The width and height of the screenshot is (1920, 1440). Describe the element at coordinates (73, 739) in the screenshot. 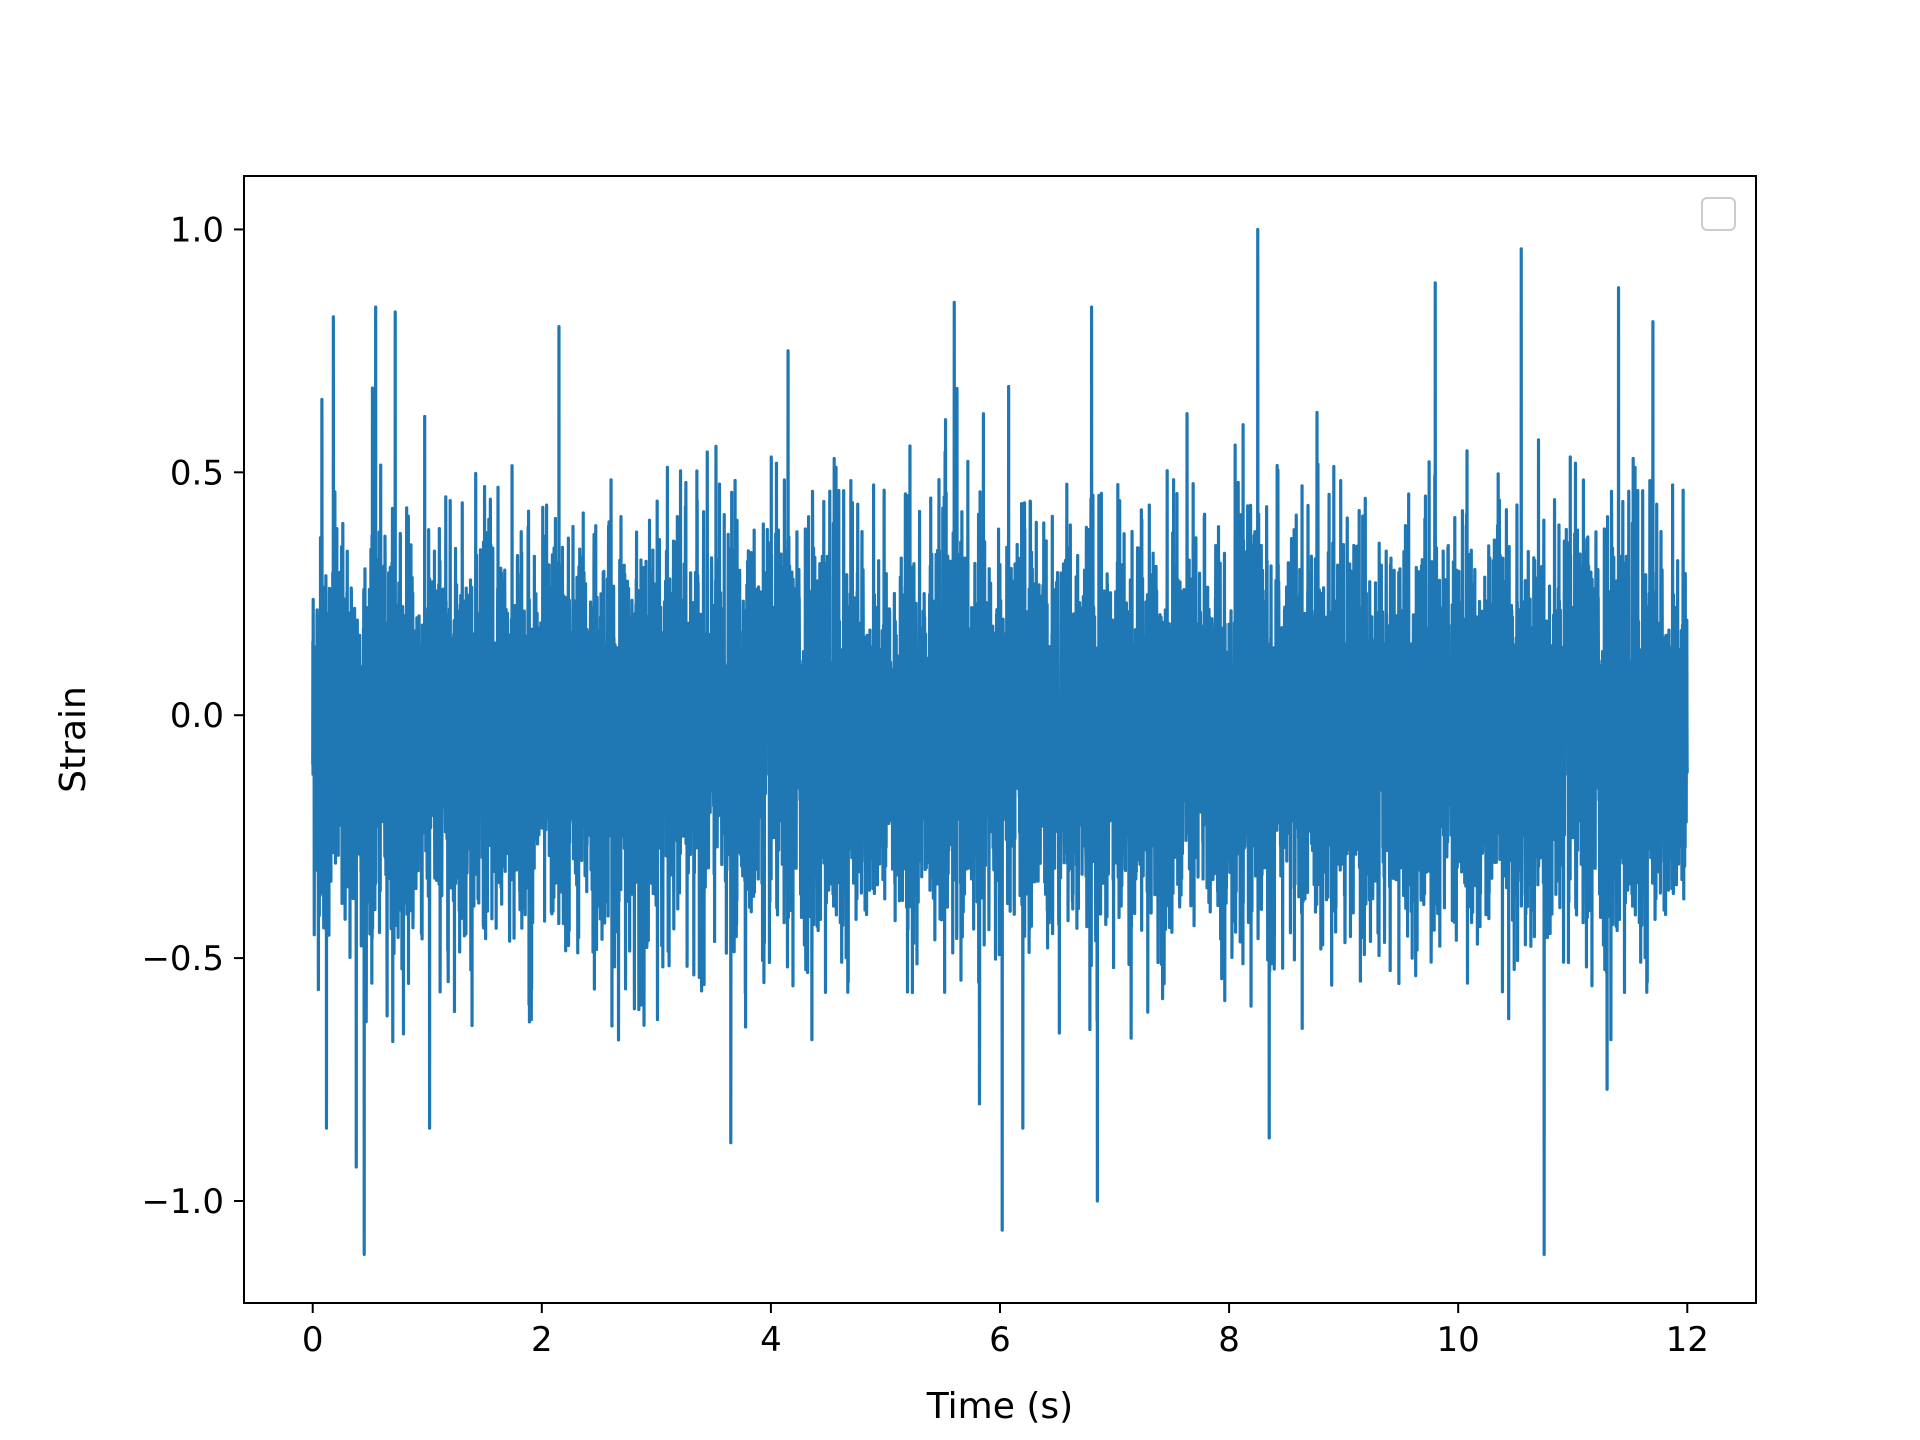

I see `y-axis-label: Strain` at that location.